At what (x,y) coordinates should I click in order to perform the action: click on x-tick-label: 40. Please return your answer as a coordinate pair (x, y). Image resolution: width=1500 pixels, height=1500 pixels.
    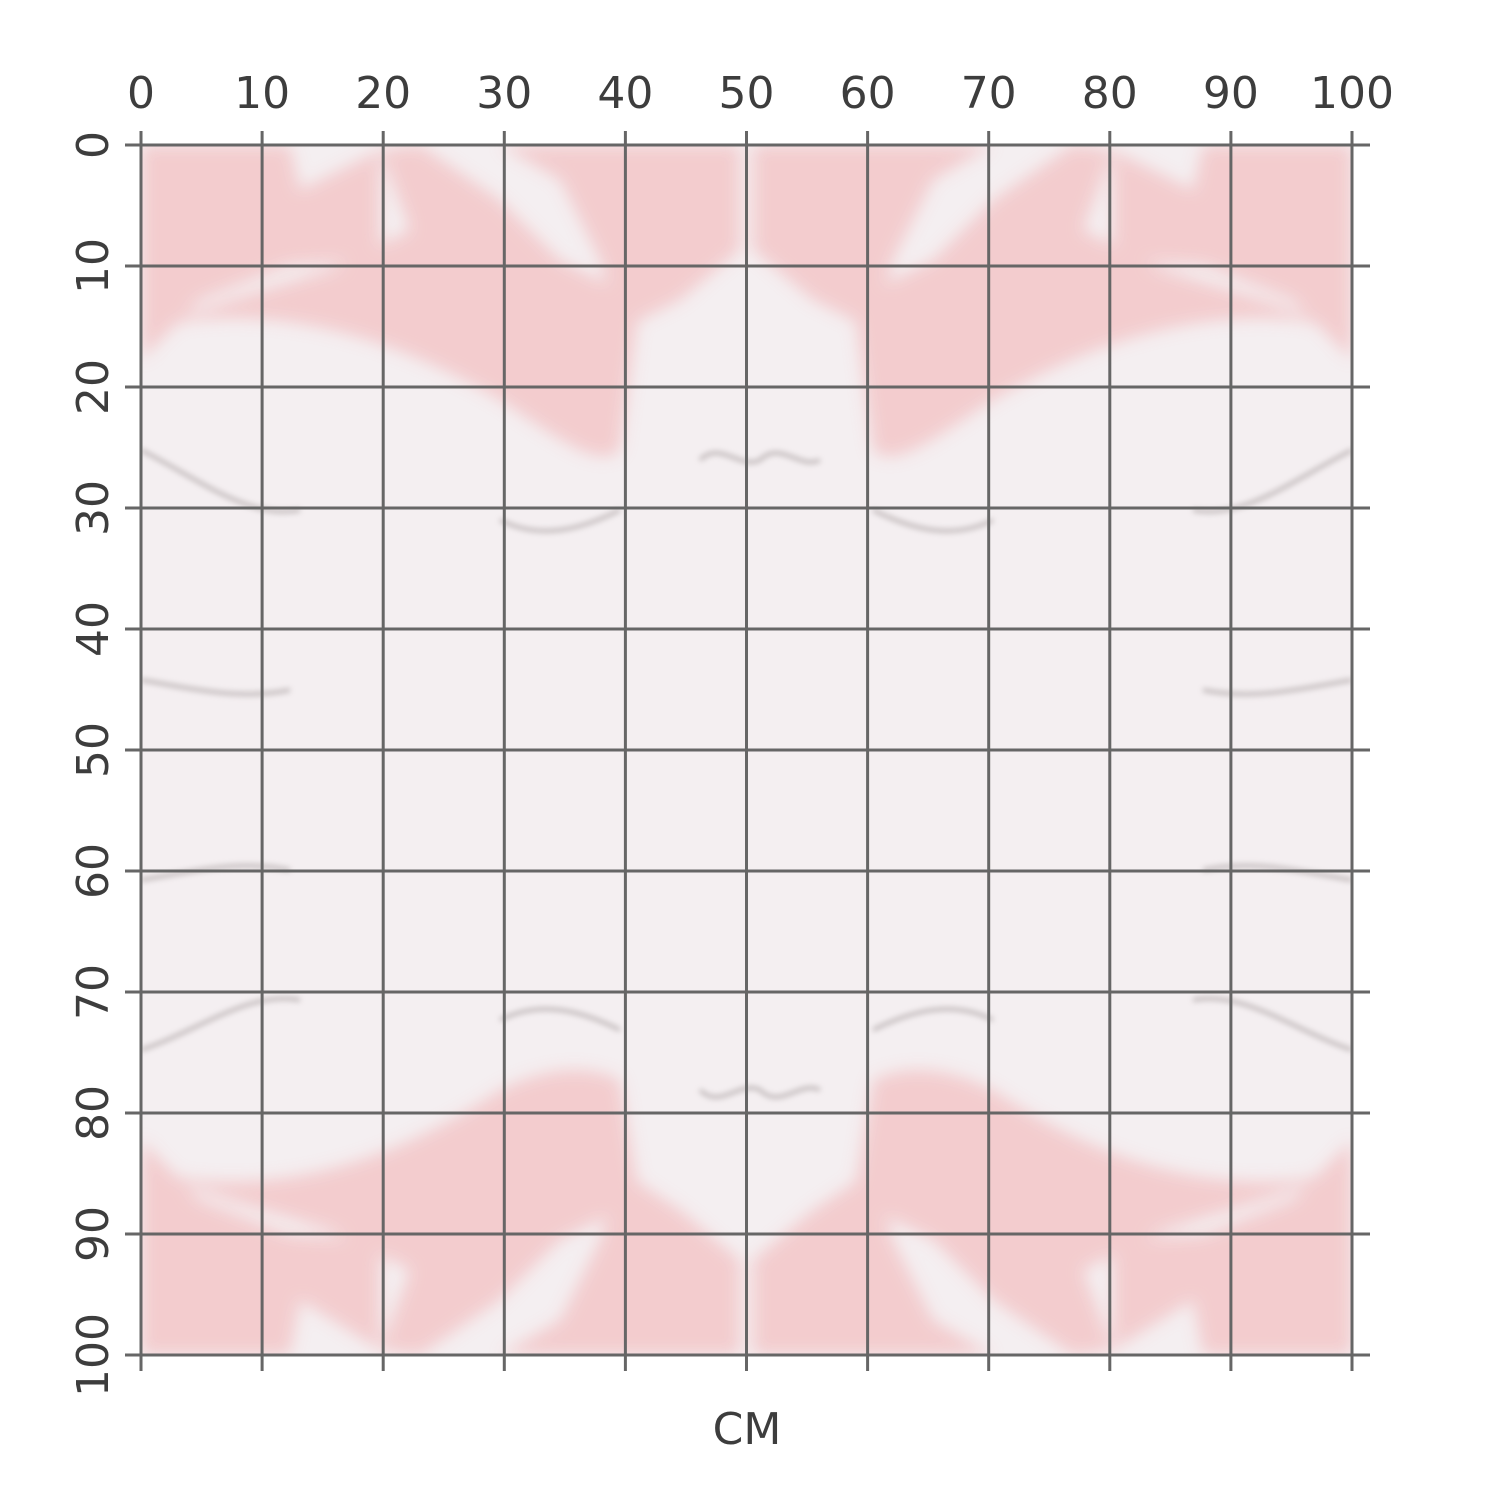
    Looking at the image, I should click on (625, 93).